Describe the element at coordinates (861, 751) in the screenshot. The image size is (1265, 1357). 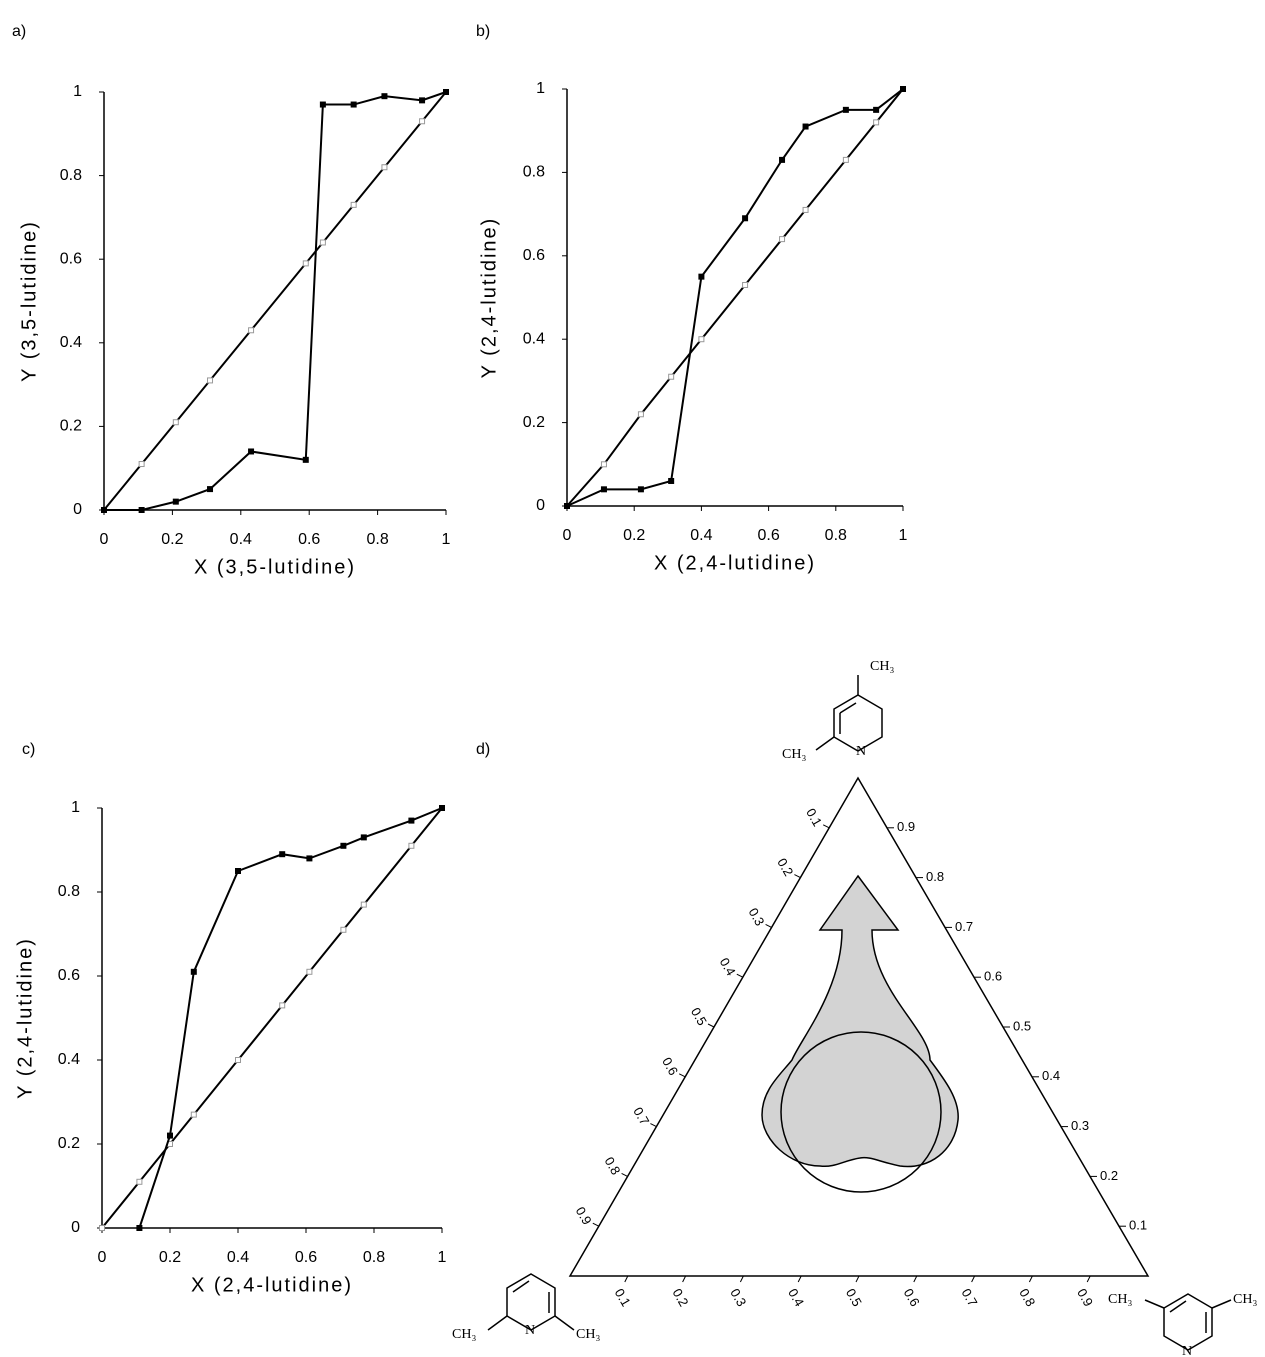
I see `molecule-label: N` at that location.